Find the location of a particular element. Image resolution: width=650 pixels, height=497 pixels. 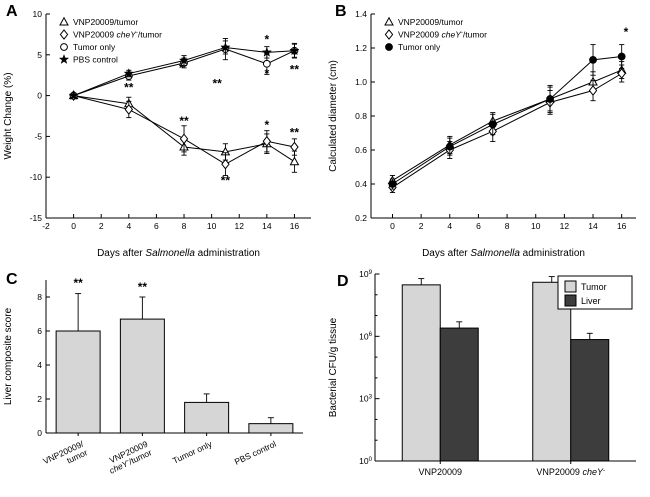

svg-text: -15 is located at coordinates (36, 218).